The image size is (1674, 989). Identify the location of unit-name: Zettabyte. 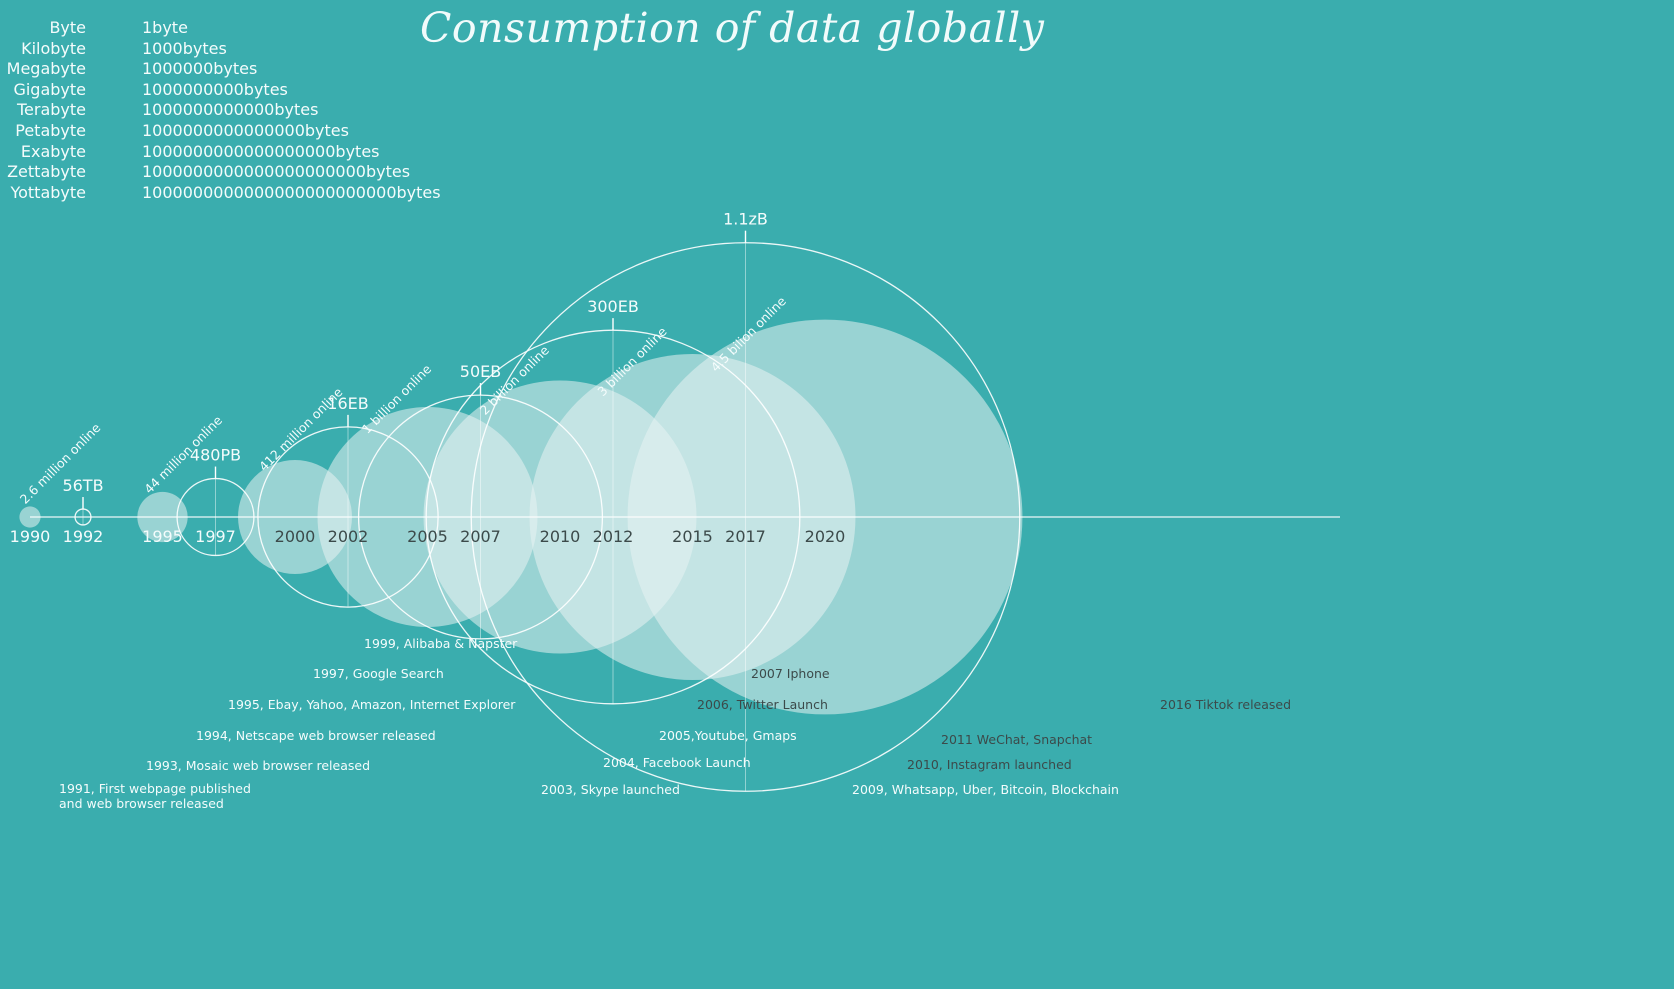
(46, 172).